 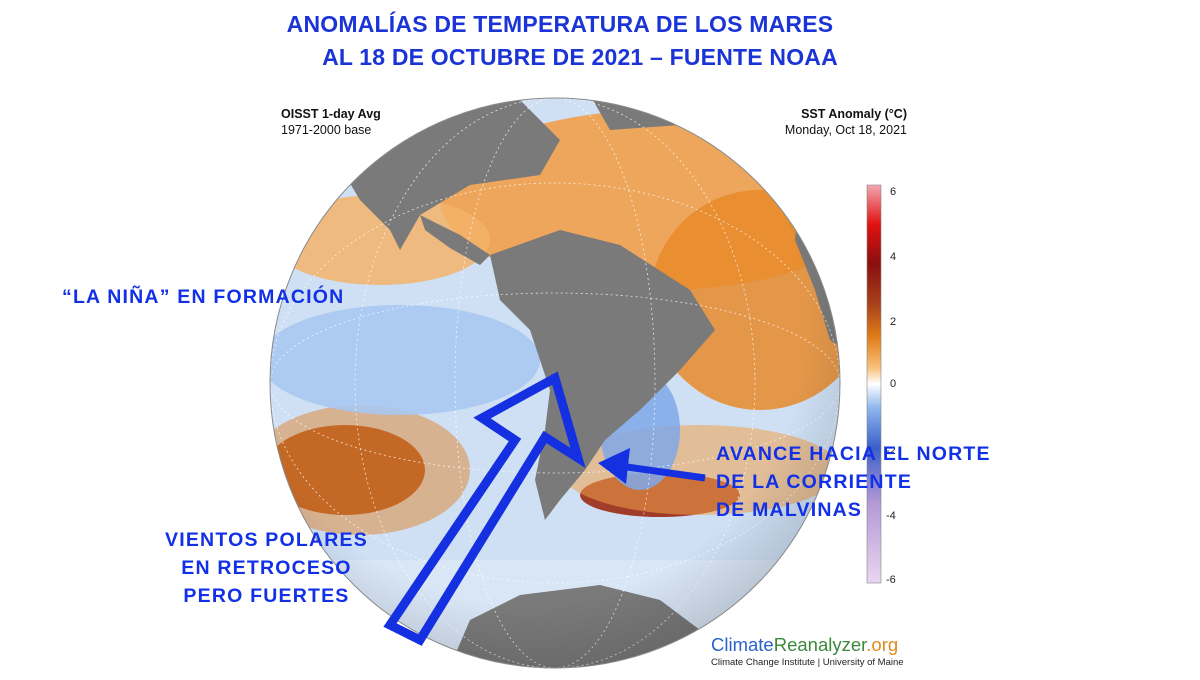 What do you see at coordinates (266, 596) in the screenshot?
I see `polar-winds-line: PERO FUERTES` at bounding box center [266, 596].